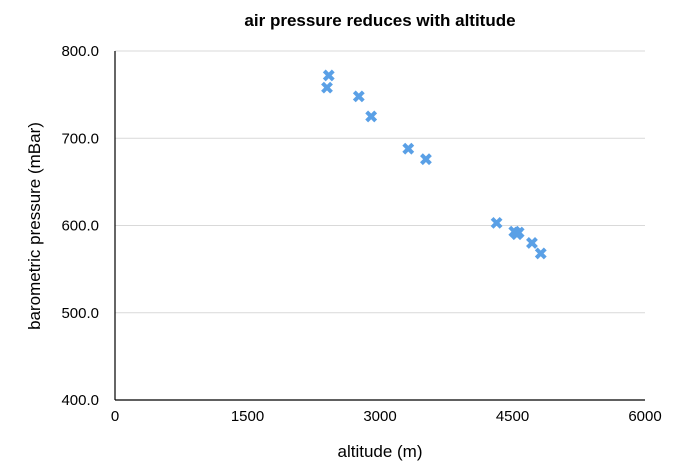 The height and width of the screenshot is (475, 700). What do you see at coordinates (379, 451) in the screenshot?
I see `x-axis-label: altitude (m)` at bounding box center [379, 451].